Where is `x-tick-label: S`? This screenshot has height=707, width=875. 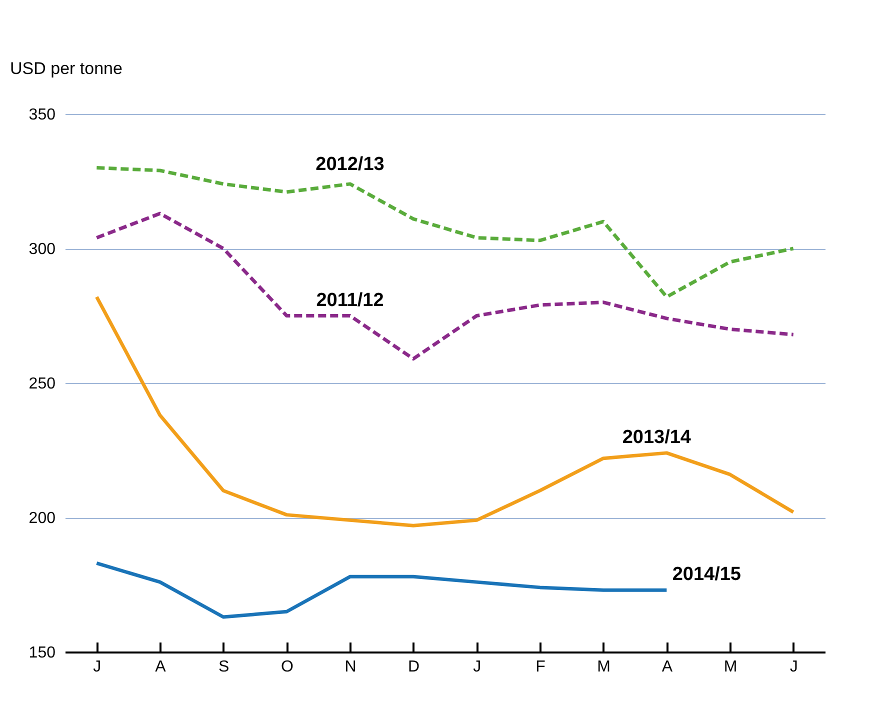
x-tick-label: S is located at coordinates (224, 667).